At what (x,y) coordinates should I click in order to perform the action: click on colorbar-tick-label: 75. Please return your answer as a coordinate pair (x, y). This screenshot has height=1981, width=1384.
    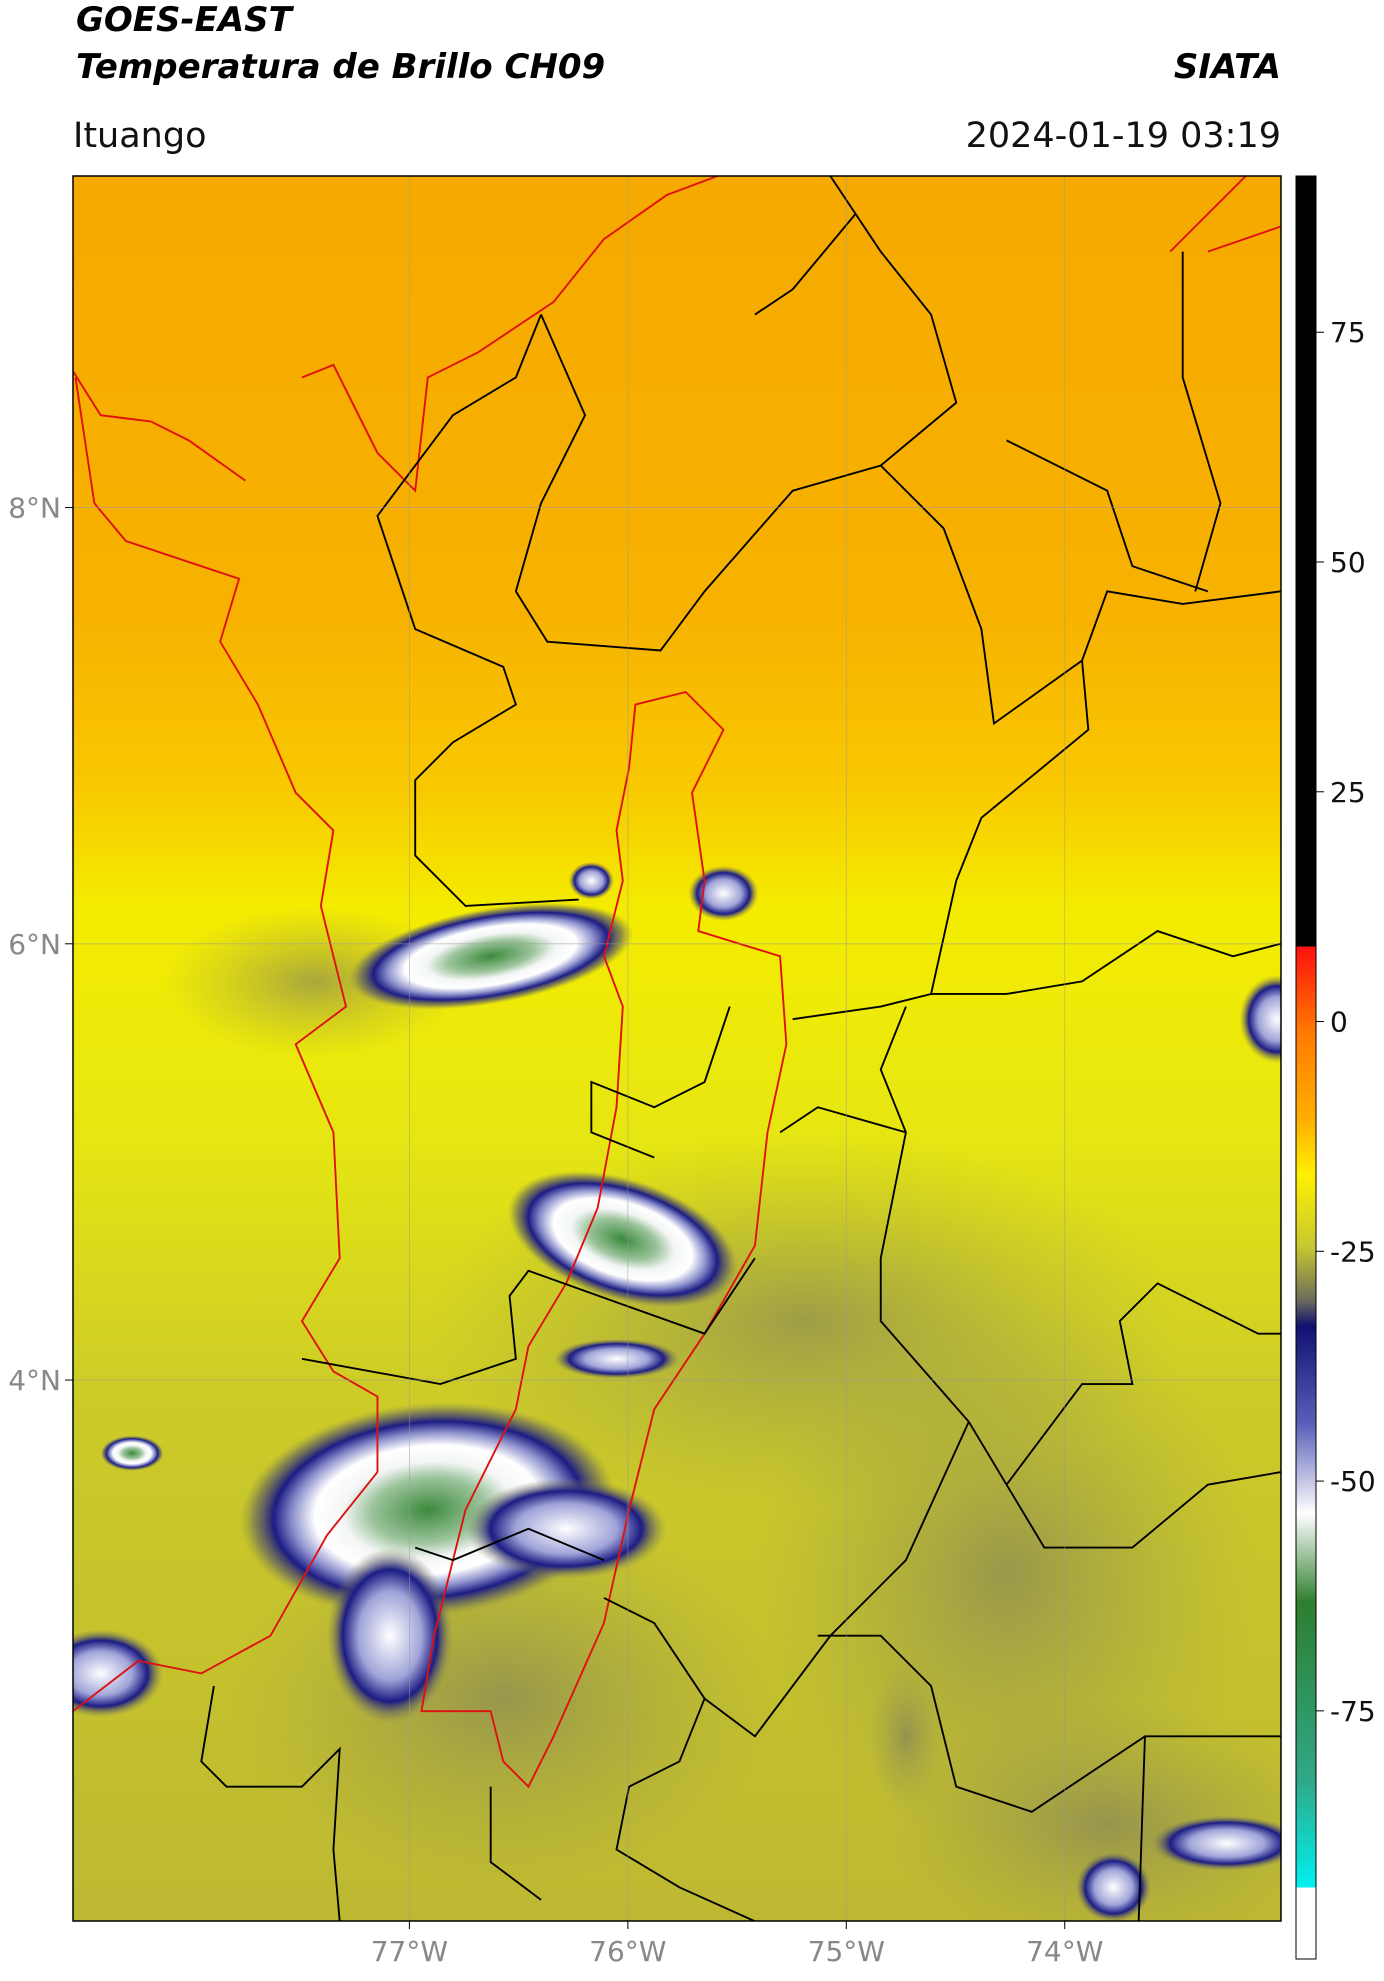
    Looking at the image, I should click on (1348, 332).